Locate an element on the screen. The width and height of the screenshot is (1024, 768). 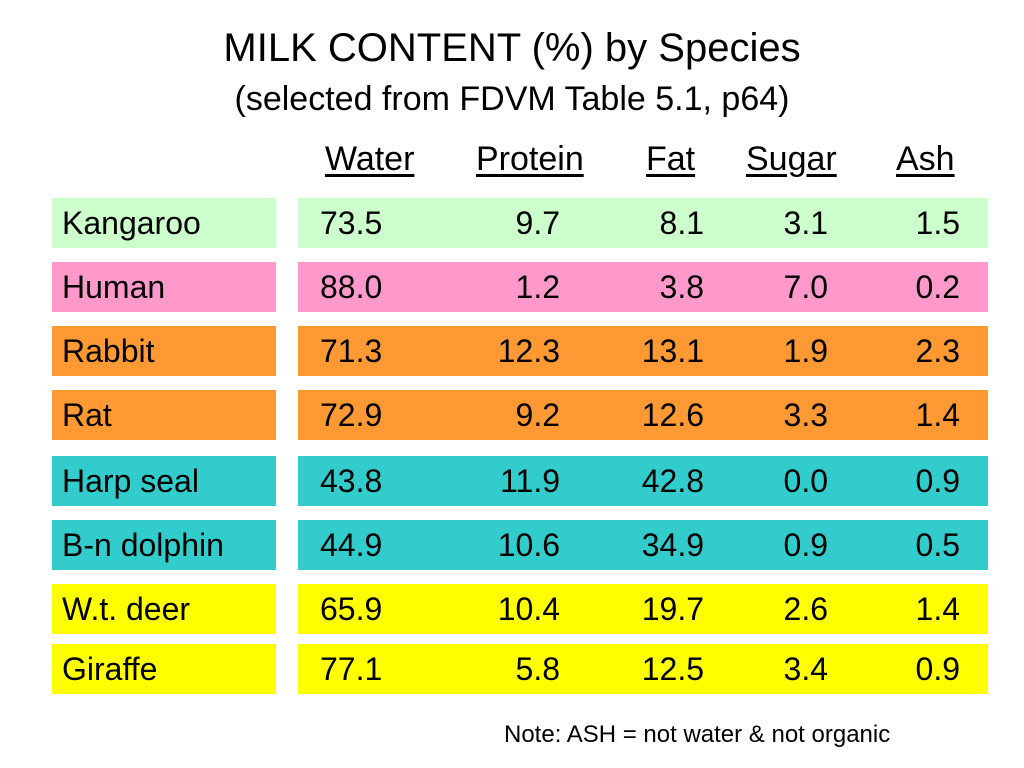
table-row: Human 88.0 1.2 3.8 7.0 0.2 is located at coordinates (512, 287).